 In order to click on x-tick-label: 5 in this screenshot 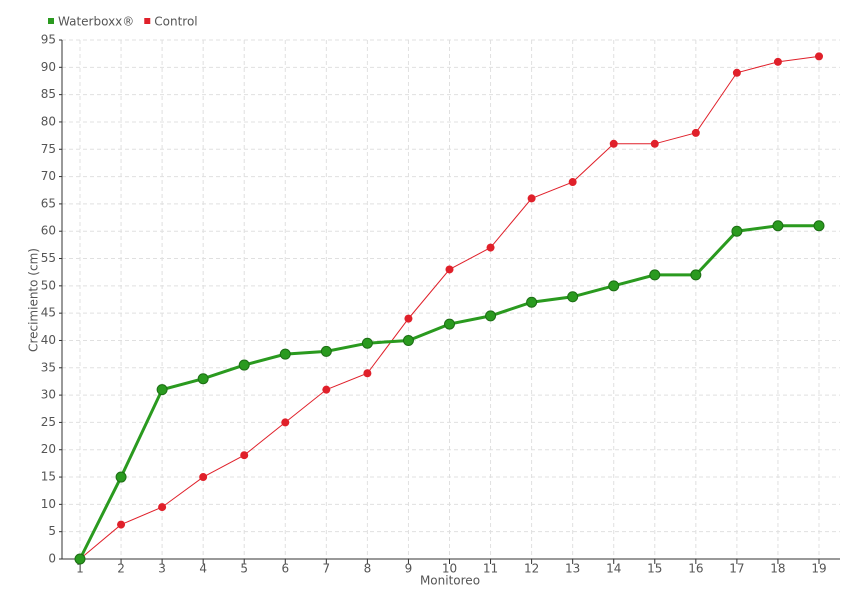, I will do `click(244, 569)`.